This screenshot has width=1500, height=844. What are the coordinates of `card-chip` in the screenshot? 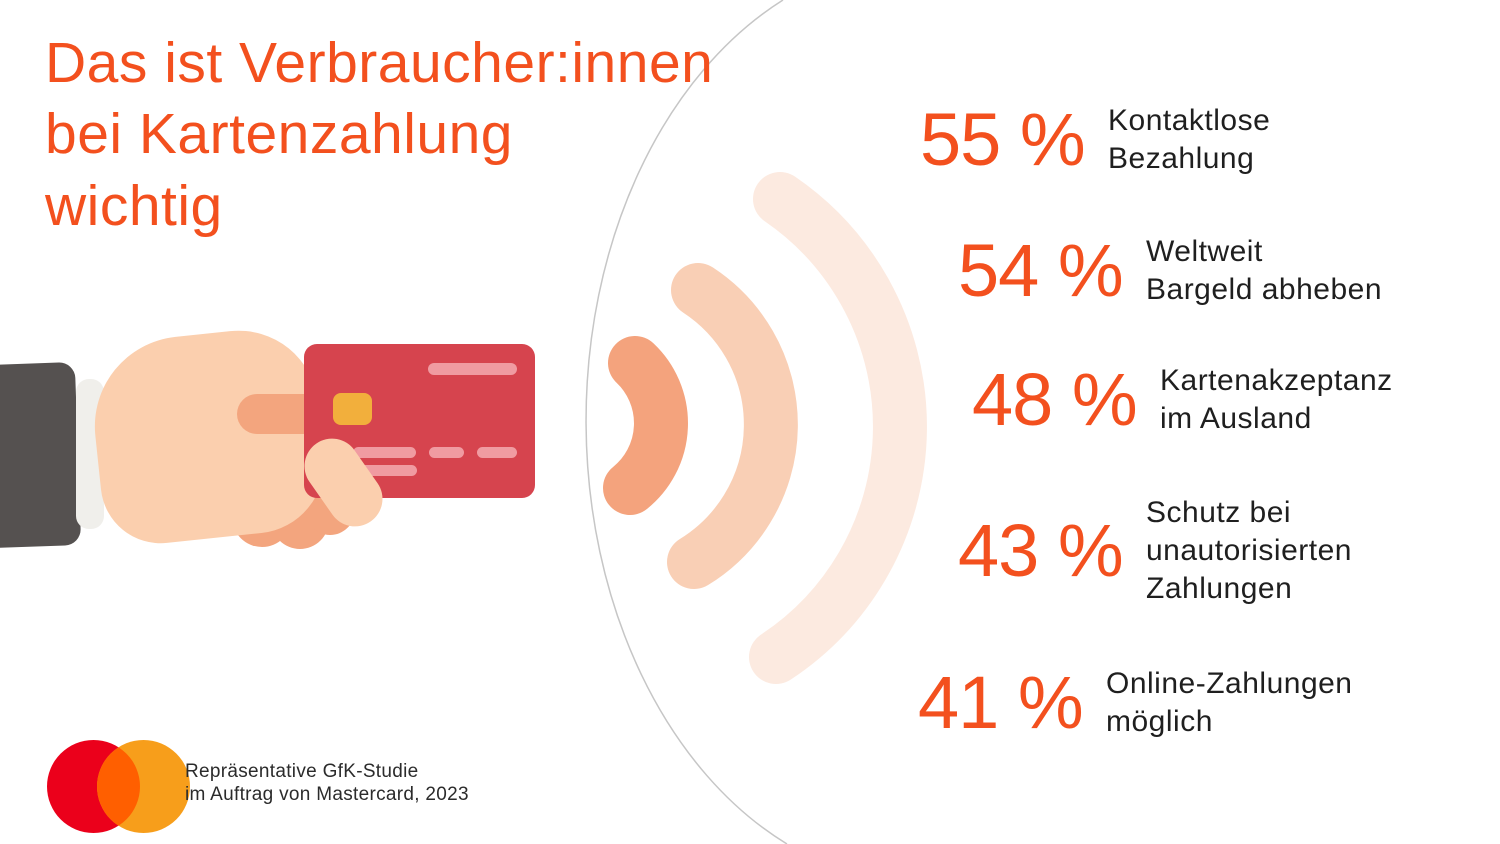 It's located at (352, 409).